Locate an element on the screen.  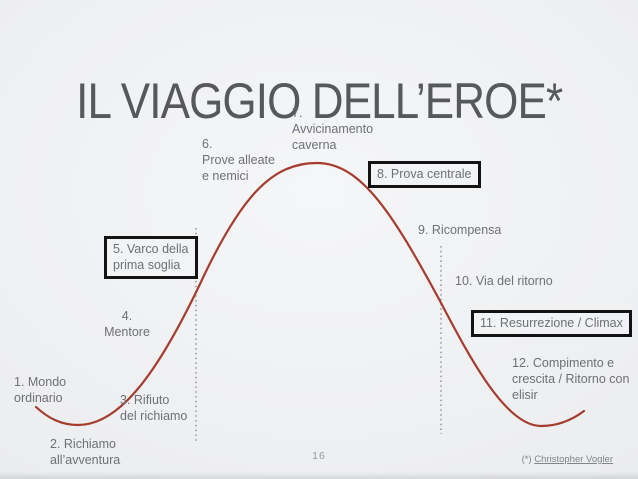
stage-2-richiamo-avventura: 2. Richiamo all’avventura is located at coordinates (85, 452).